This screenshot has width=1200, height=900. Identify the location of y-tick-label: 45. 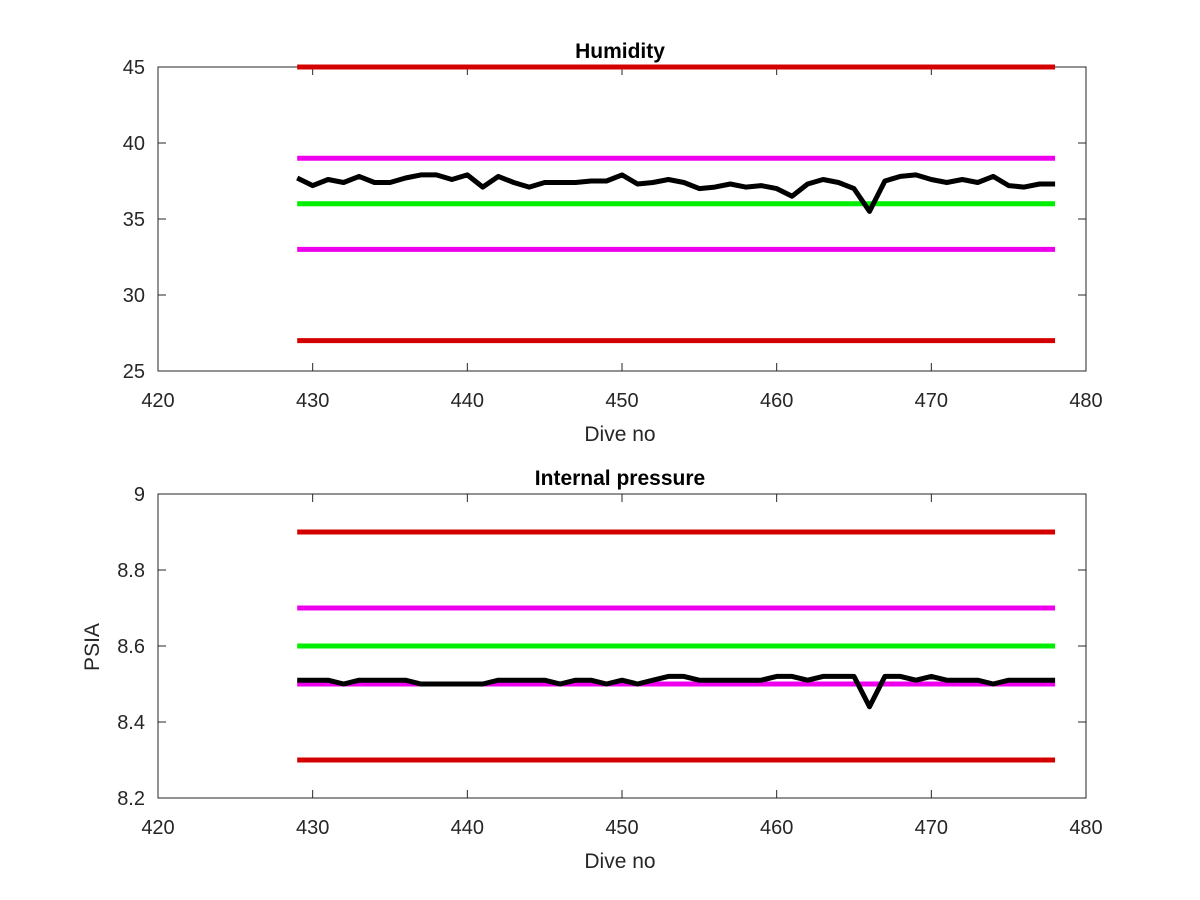
(134, 68).